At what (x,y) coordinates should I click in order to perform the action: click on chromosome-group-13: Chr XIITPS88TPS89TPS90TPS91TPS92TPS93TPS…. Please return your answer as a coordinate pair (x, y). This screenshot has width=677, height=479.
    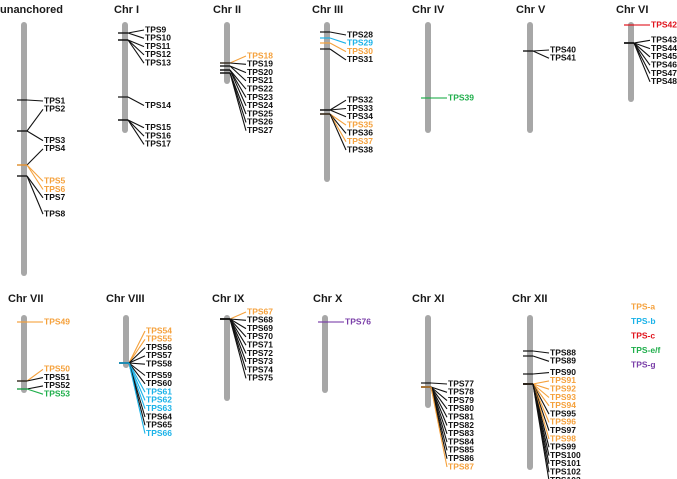
    Looking at the image, I should click on (546, 386).